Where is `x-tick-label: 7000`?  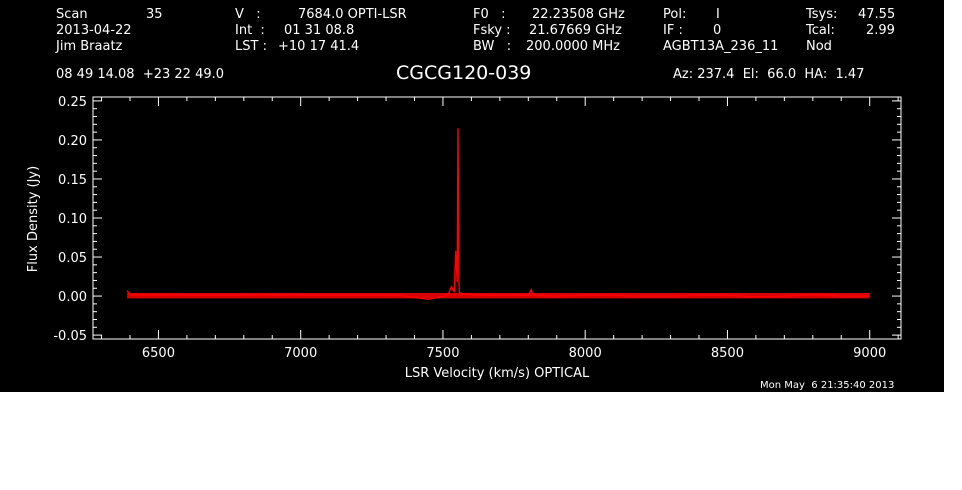 x-tick-label: 7000 is located at coordinates (300, 353).